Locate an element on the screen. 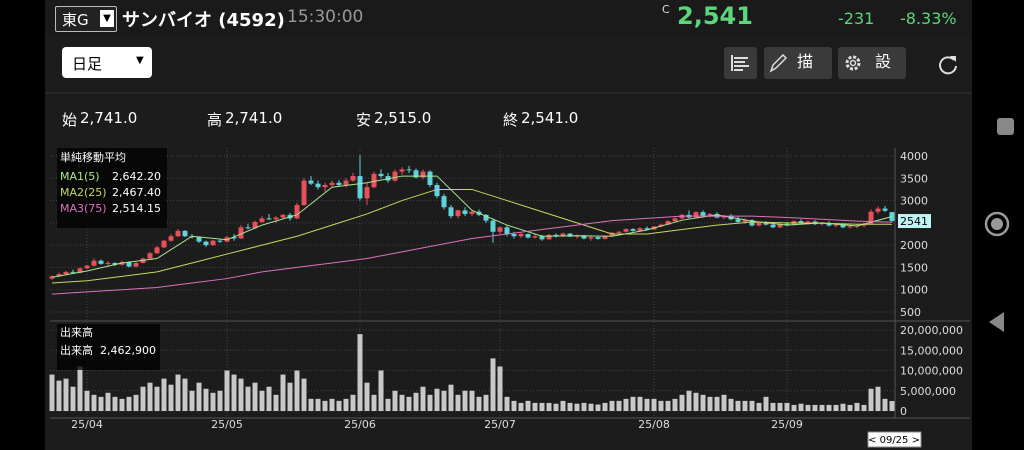  change: -231 is located at coordinates (856, 18).